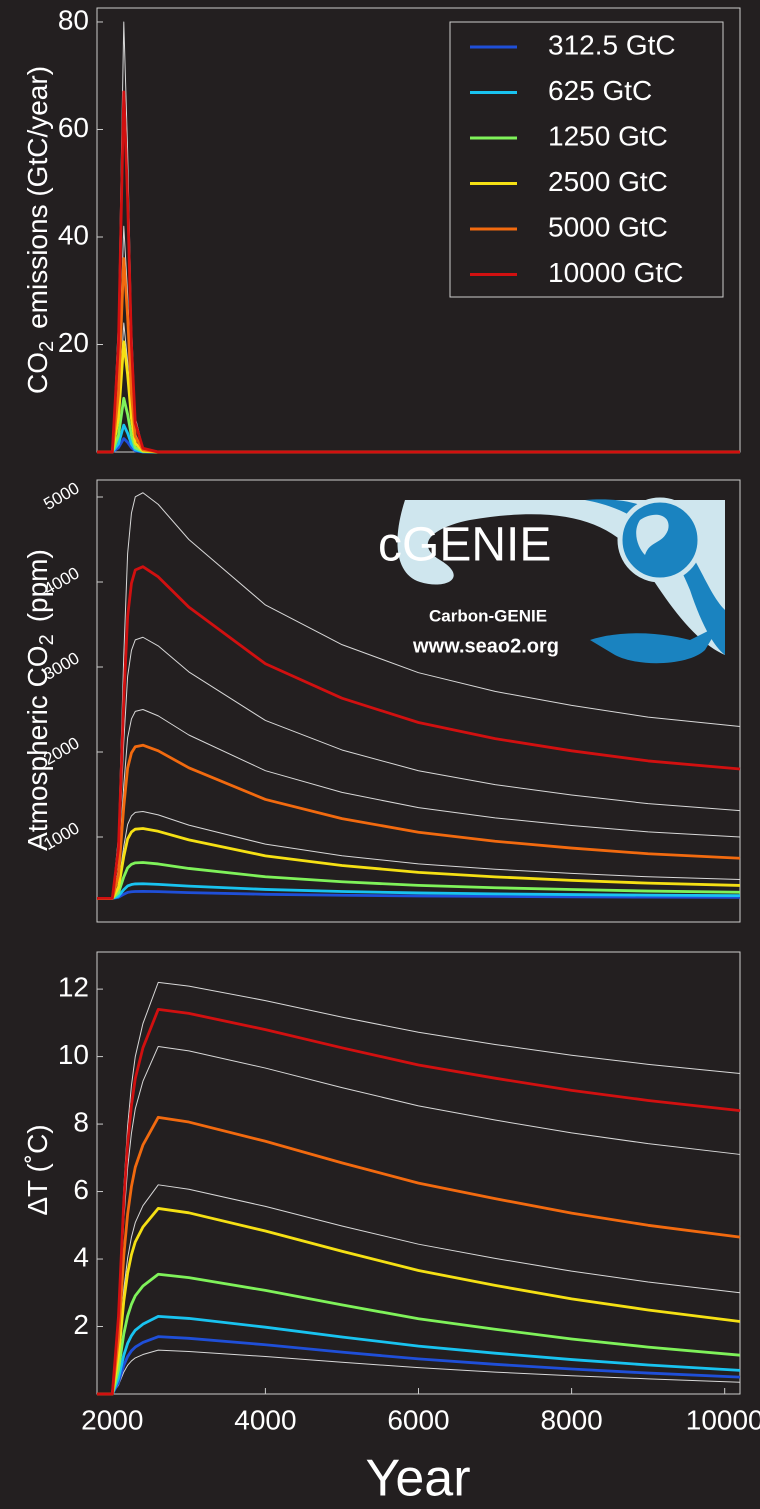  Describe the element at coordinates (265, 1419) in the screenshot. I see `x-tick-label: 4000` at that location.